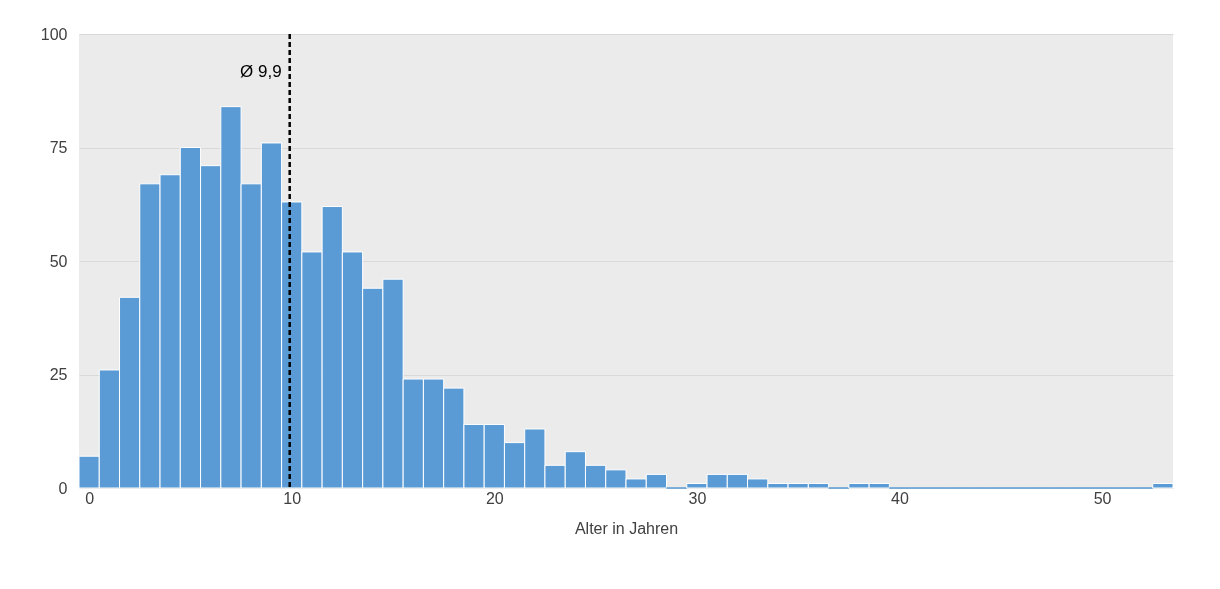  I want to click on x-tick-label: 20, so click(494, 498).